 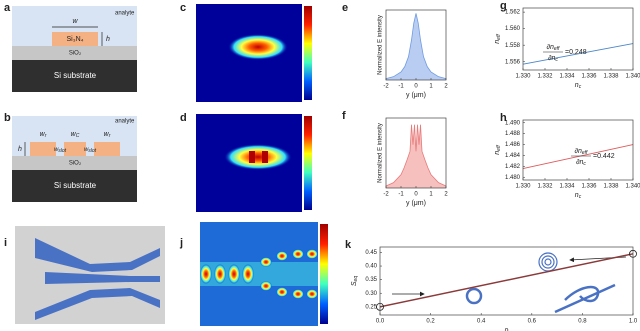 What do you see at coordinates (513, 123) in the screenshot?
I see `y-tick-label: 1.490` at bounding box center [513, 123].